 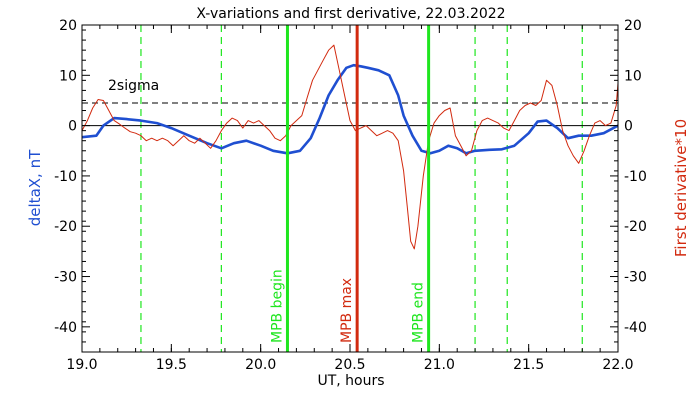 I want to click on y-tick-label-right: 20, so click(x=633, y=26).